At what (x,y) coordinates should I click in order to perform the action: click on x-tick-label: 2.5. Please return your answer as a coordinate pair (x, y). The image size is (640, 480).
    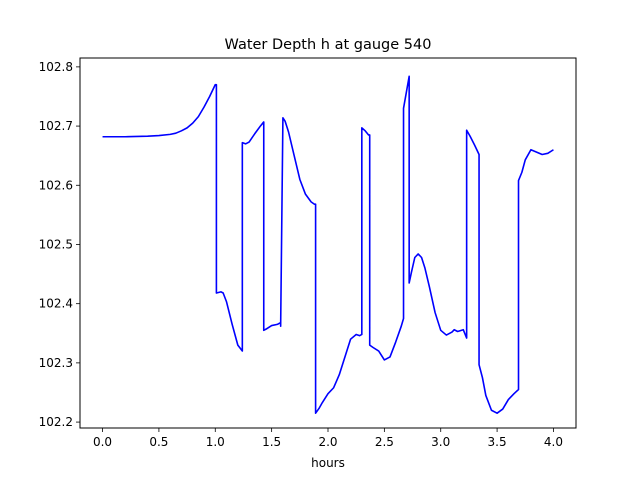
    Looking at the image, I should click on (384, 442).